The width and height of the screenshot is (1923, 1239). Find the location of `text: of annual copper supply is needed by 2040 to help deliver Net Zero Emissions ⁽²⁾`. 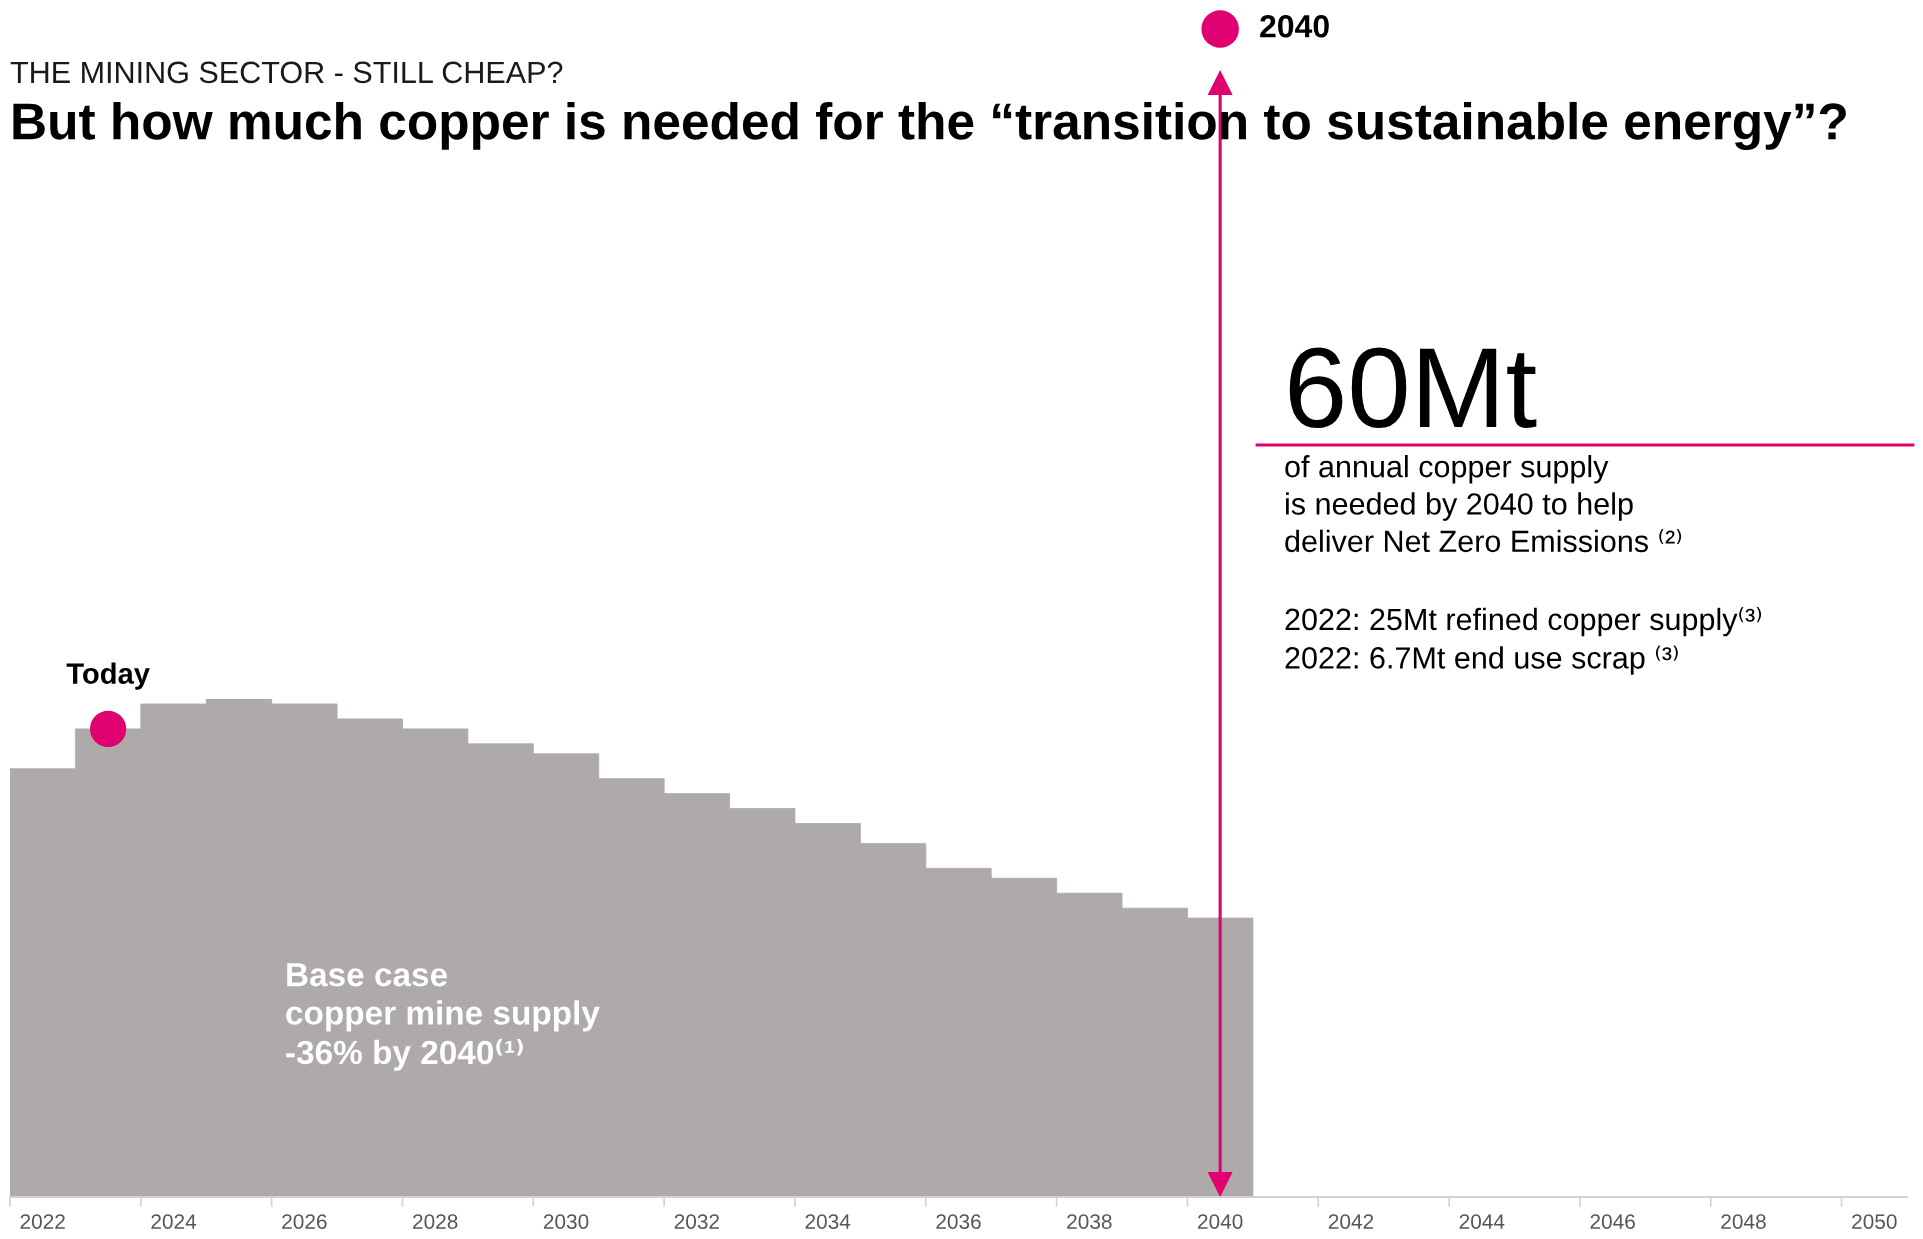

text: of annual copper supply is needed by 2040 to help deliver Net Zero Emissions ⁽²⁾ is located at coordinates (1483, 504).